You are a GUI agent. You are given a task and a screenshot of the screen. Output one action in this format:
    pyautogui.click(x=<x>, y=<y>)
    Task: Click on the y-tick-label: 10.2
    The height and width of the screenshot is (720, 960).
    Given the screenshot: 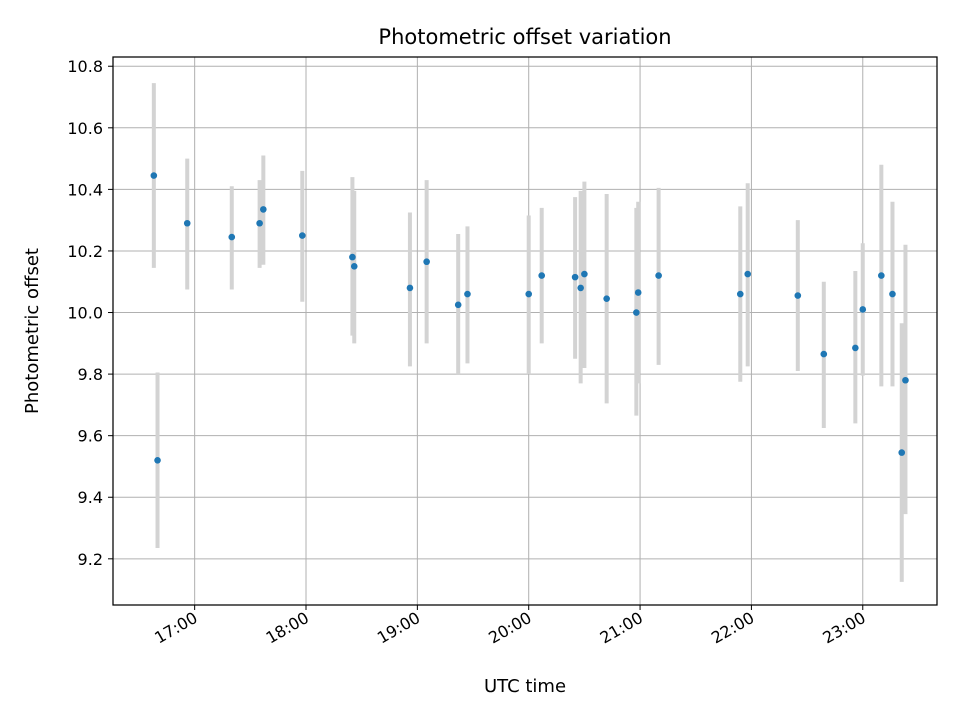 What is the action you would take?
    pyautogui.click(x=85, y=251)
    